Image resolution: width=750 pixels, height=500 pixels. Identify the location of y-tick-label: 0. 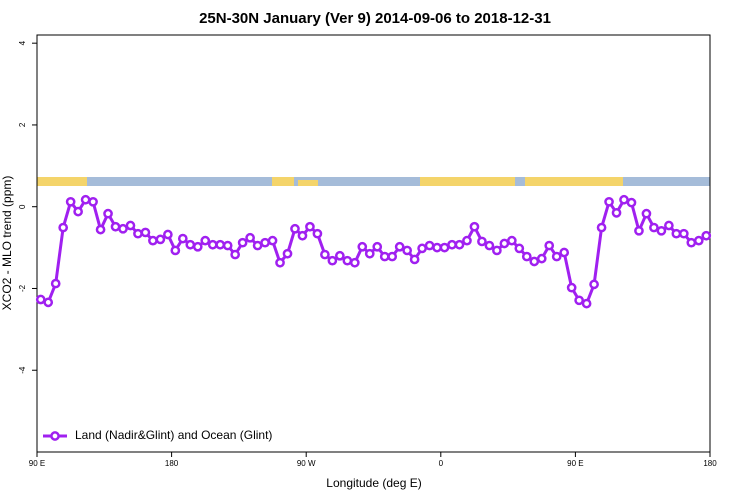
(22, 206).